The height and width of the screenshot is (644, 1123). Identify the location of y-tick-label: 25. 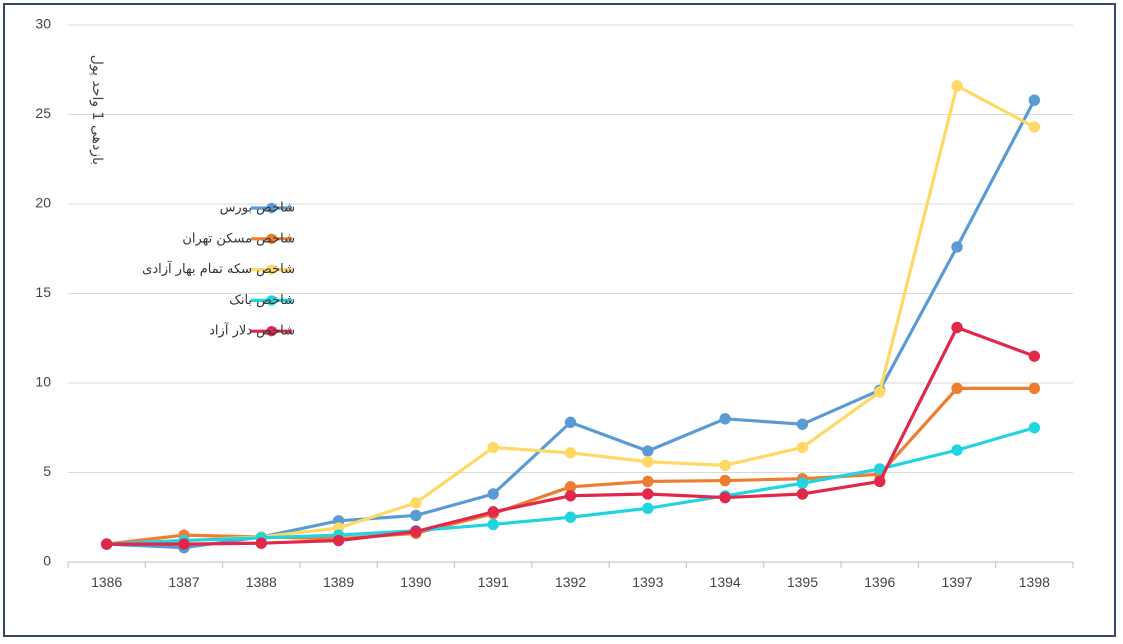
(43, 113).